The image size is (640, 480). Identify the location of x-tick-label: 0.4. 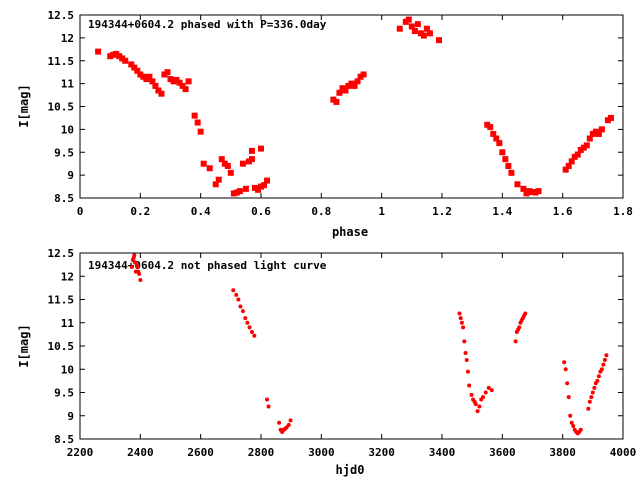
(201, 211).